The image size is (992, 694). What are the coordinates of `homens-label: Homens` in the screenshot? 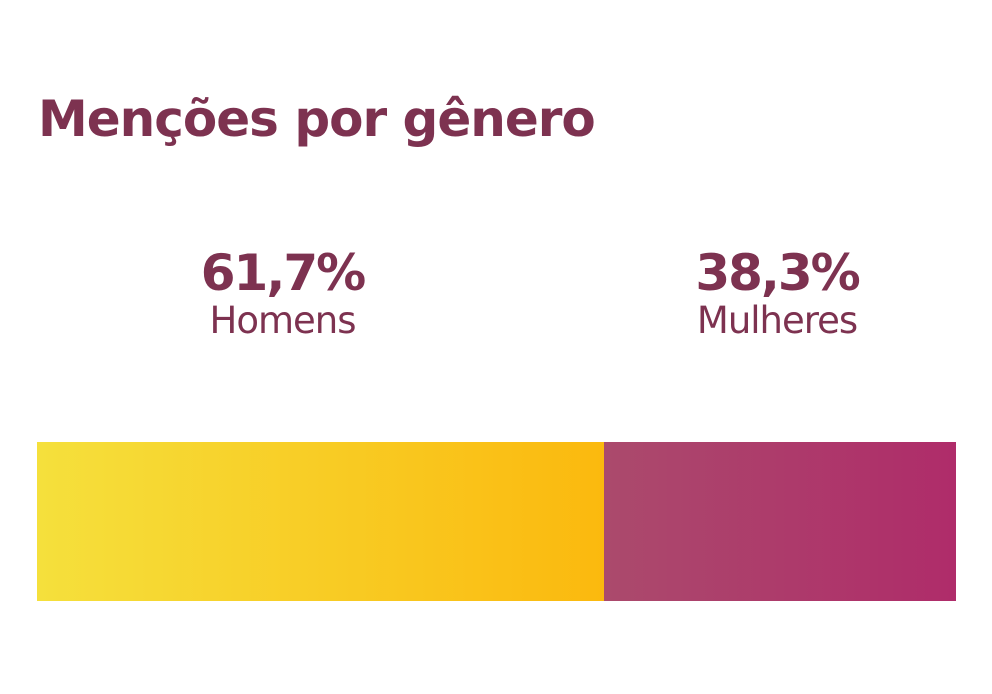 It's located at (283, 320).